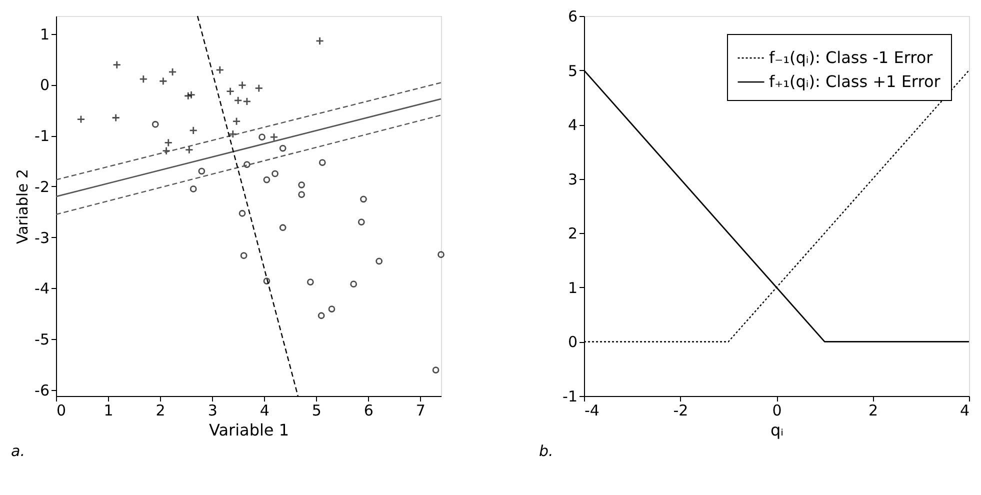 The image size is (981, 495). I want to click on x-tick-label: -4, so click(592, 411).